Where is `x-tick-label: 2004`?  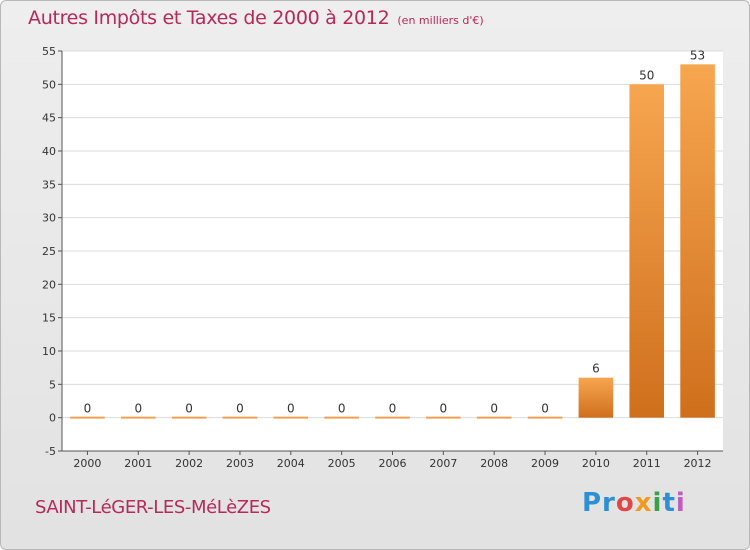
x-tick-label: 2004 is located at coordinates (291, 463).